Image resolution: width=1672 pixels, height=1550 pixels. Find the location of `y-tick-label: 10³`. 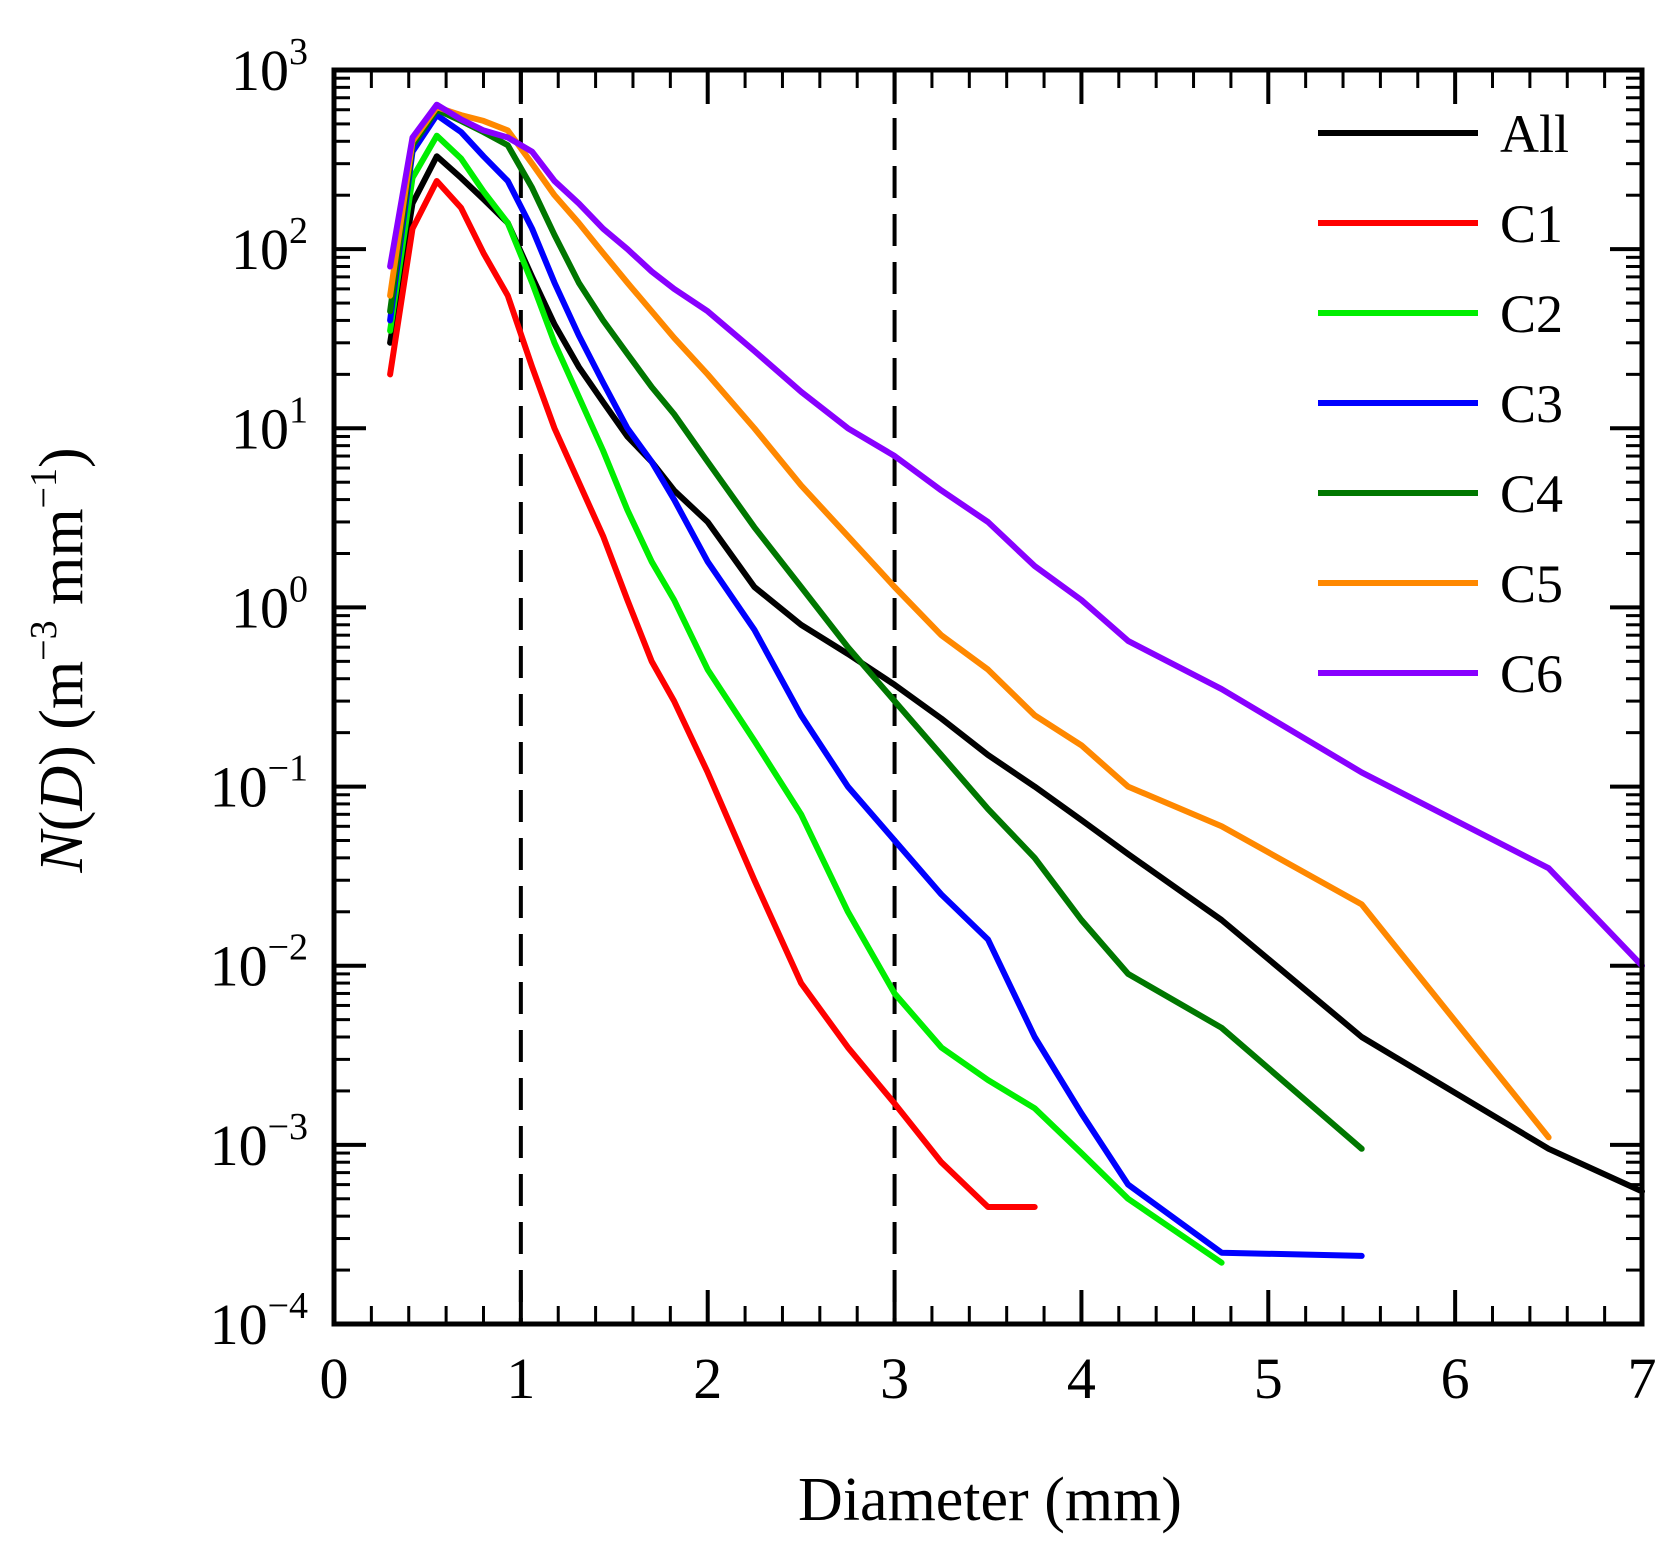

y-tick-label: 10³ is located at coordinates (269, 67).